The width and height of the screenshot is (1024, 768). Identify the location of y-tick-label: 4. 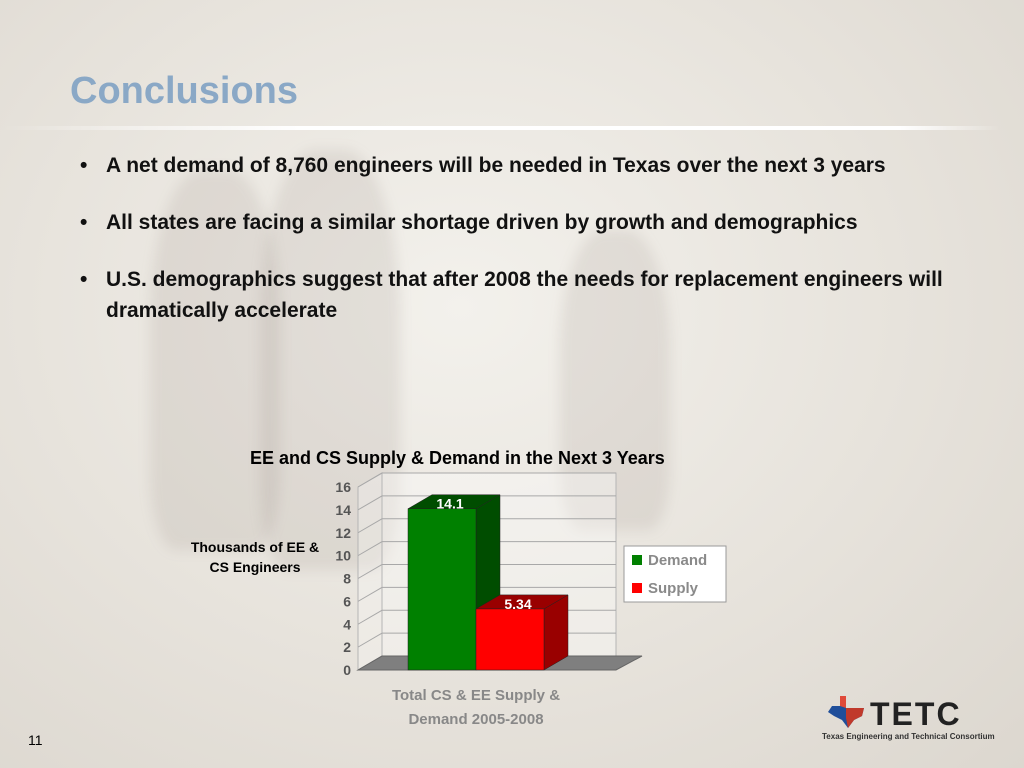
(347, 624).